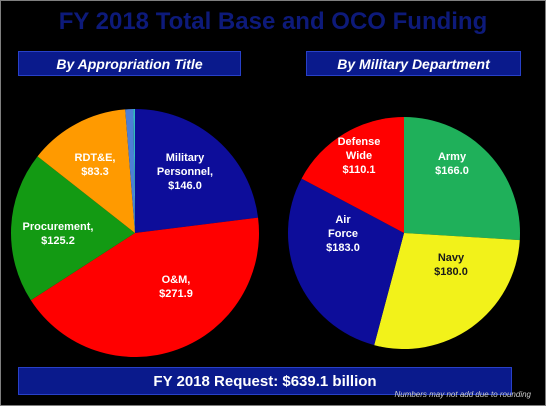 The width and height of the screenshot is (546, 406). I want to click on department-slice-label-3: Defense Wide $110.1, so click(359, 156).